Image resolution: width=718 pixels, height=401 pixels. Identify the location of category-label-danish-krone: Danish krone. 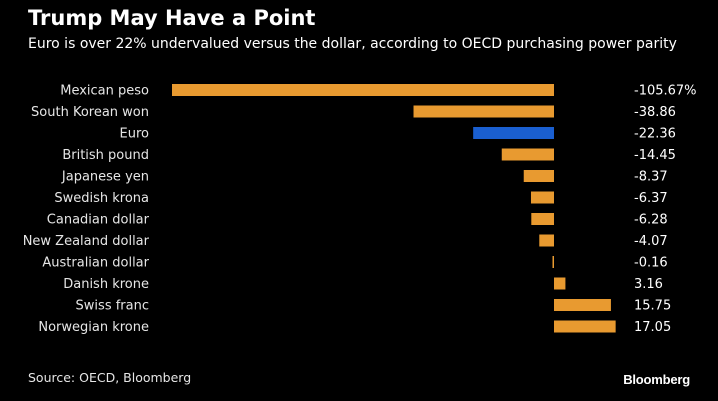
(106, 284).